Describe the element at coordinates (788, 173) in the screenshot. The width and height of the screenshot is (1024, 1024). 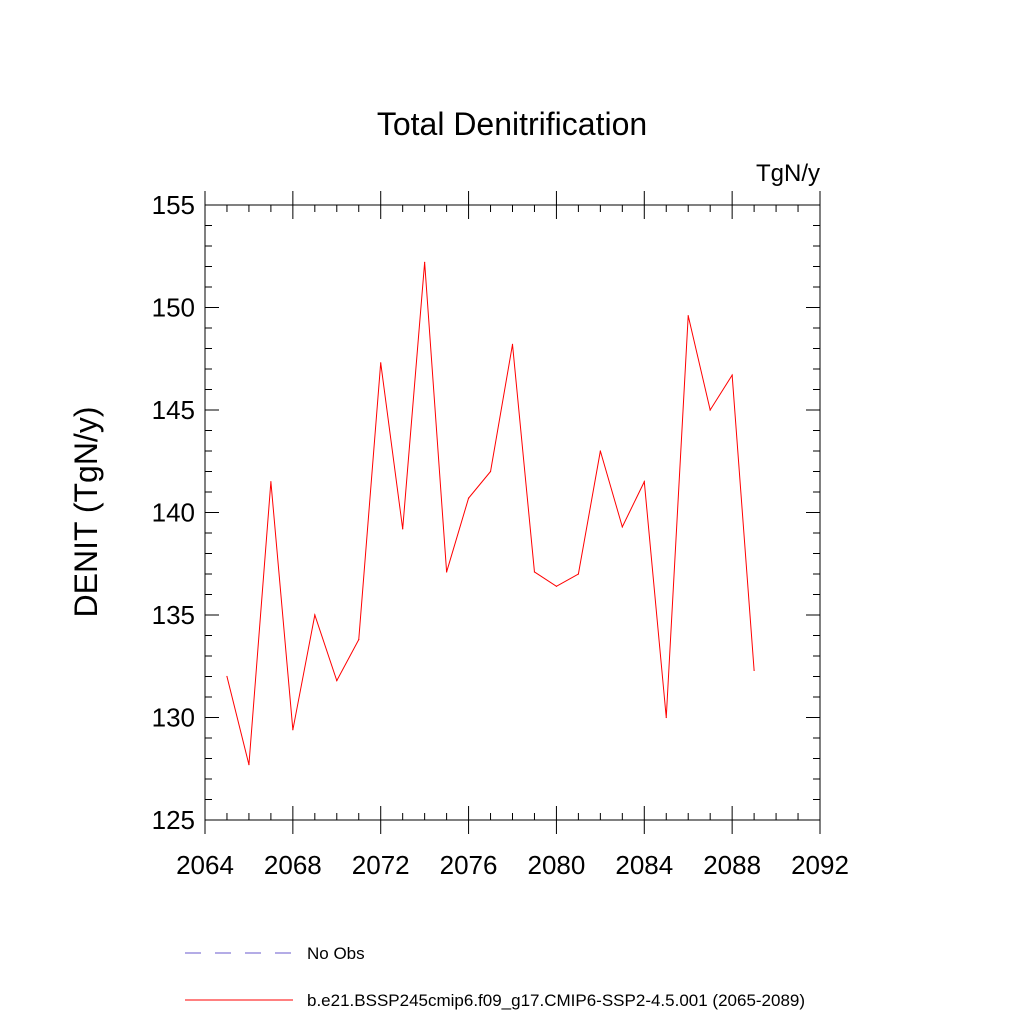
I see `units-label: TgN/y` at that location.